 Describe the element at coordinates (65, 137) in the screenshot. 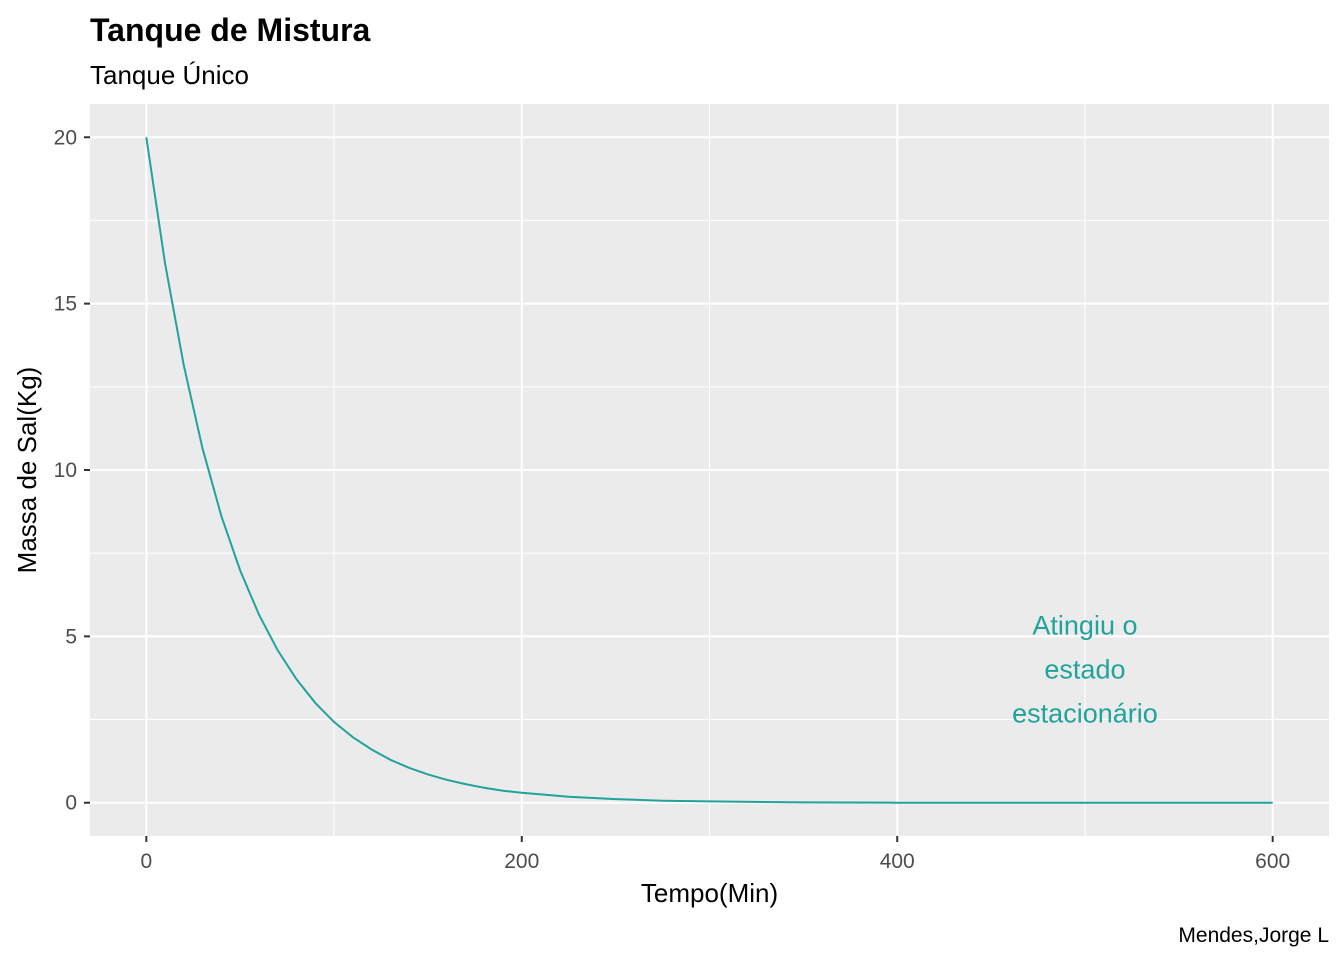

I see `y-tick-label: 20` at that location.